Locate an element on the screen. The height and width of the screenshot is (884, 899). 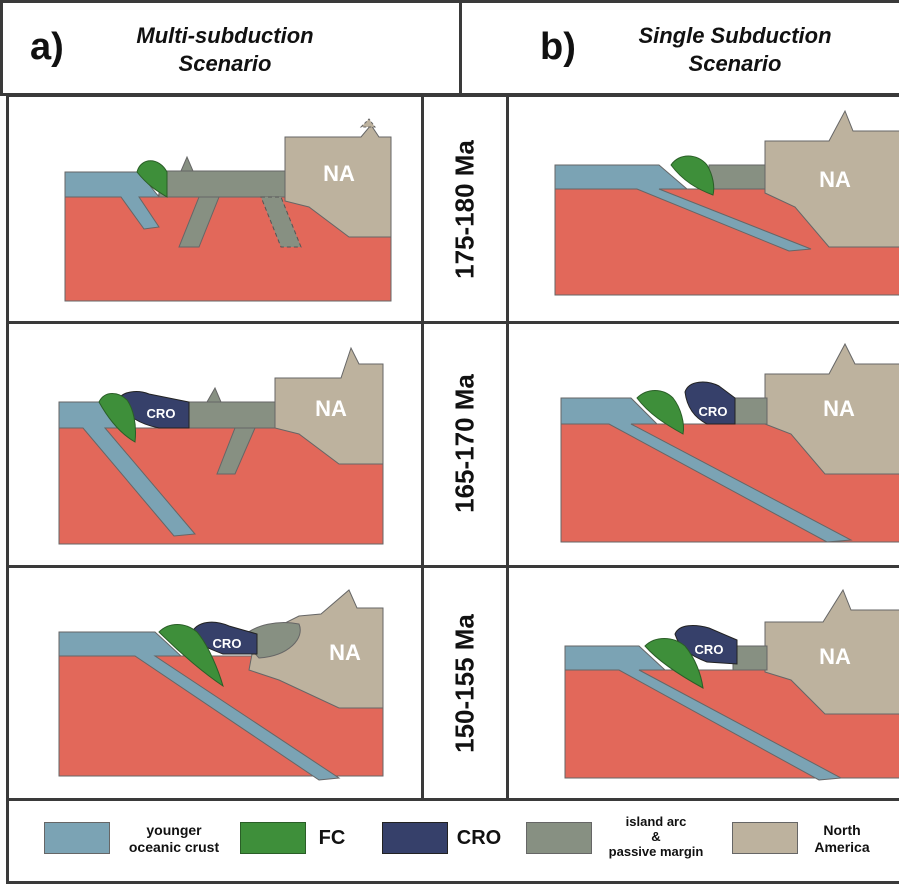
cro-nappe is located at coordinates (710, 403).